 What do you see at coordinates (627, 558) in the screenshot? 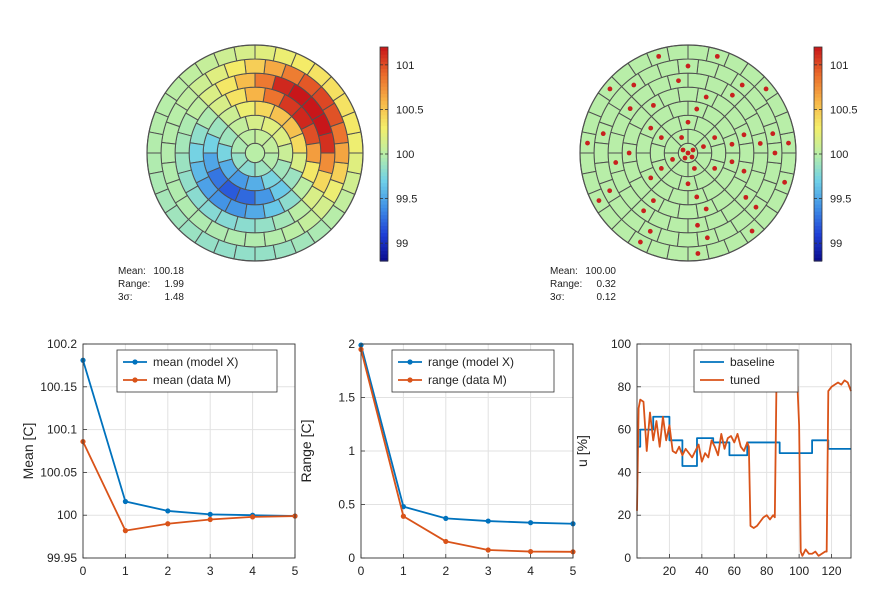
I see `y-tick-label: 0` at bounding box center [627, 558].